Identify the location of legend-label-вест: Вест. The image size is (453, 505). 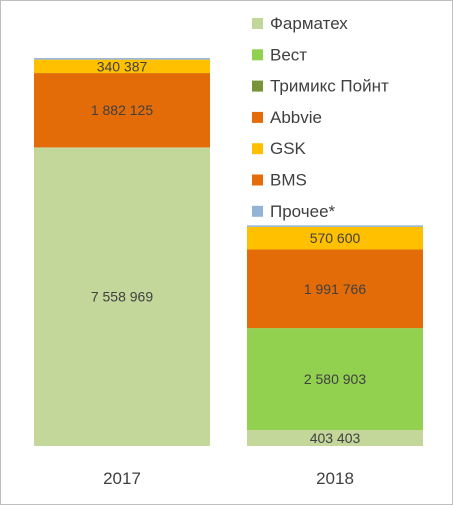
(288, 54).